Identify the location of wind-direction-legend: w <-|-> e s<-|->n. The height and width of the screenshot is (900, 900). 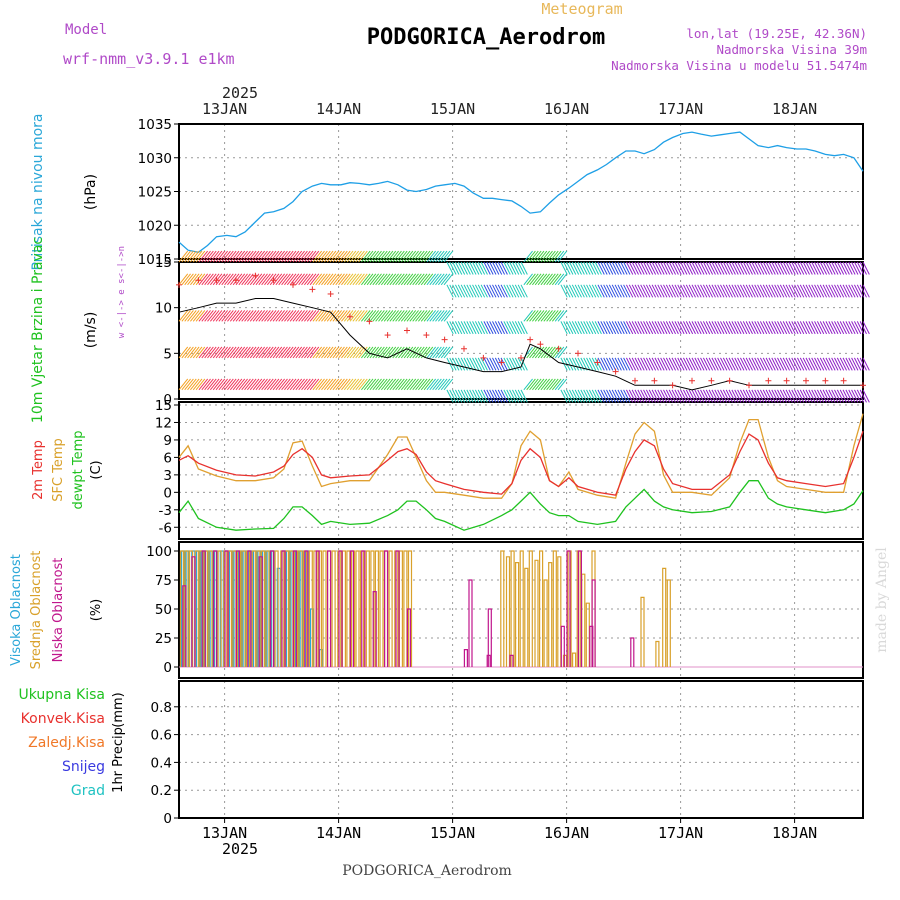
(122, 292).